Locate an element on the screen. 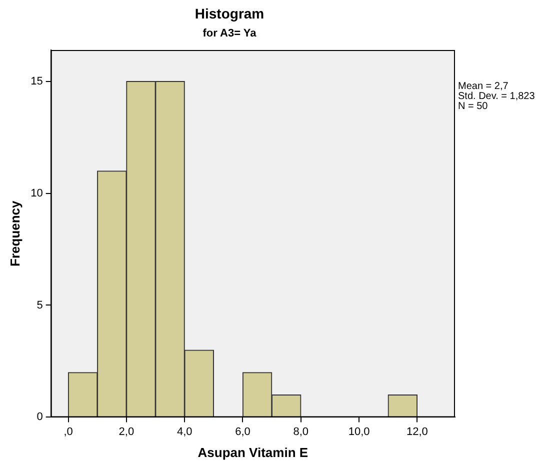  text: Mean = 2,7 is located at coordinates (483, 86).